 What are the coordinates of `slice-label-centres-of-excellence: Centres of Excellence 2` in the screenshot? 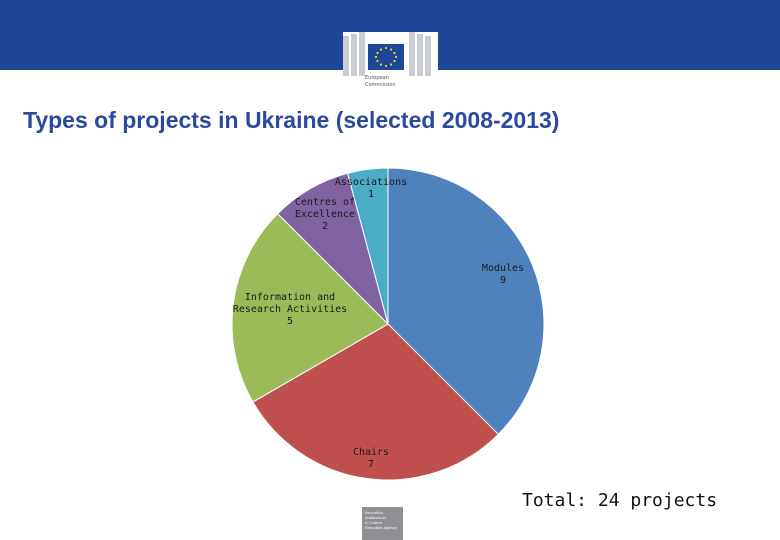 It's located at (325, 214).